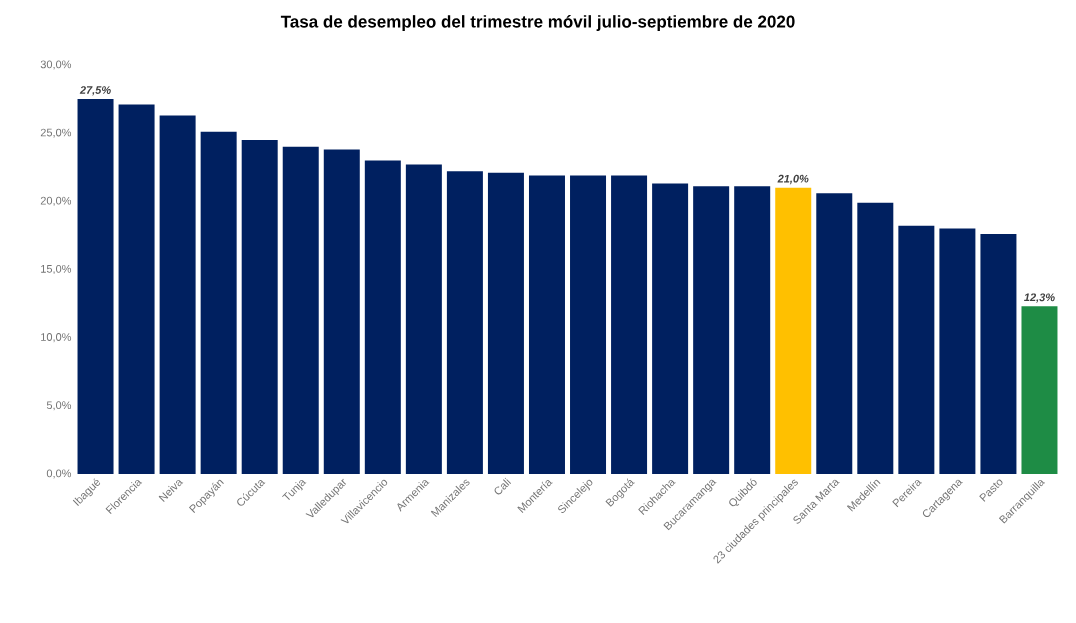 The height and width of the screenshot is (623, 1076). Describe the element at coordinates (503, 486) in the screenshot. I see `x-tick-label: Cali` at that location.